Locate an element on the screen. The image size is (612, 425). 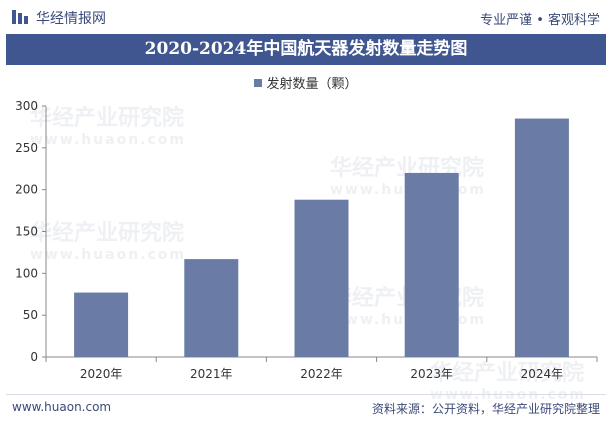
y-tick-label: 300 is located at coordinates (26, 106).